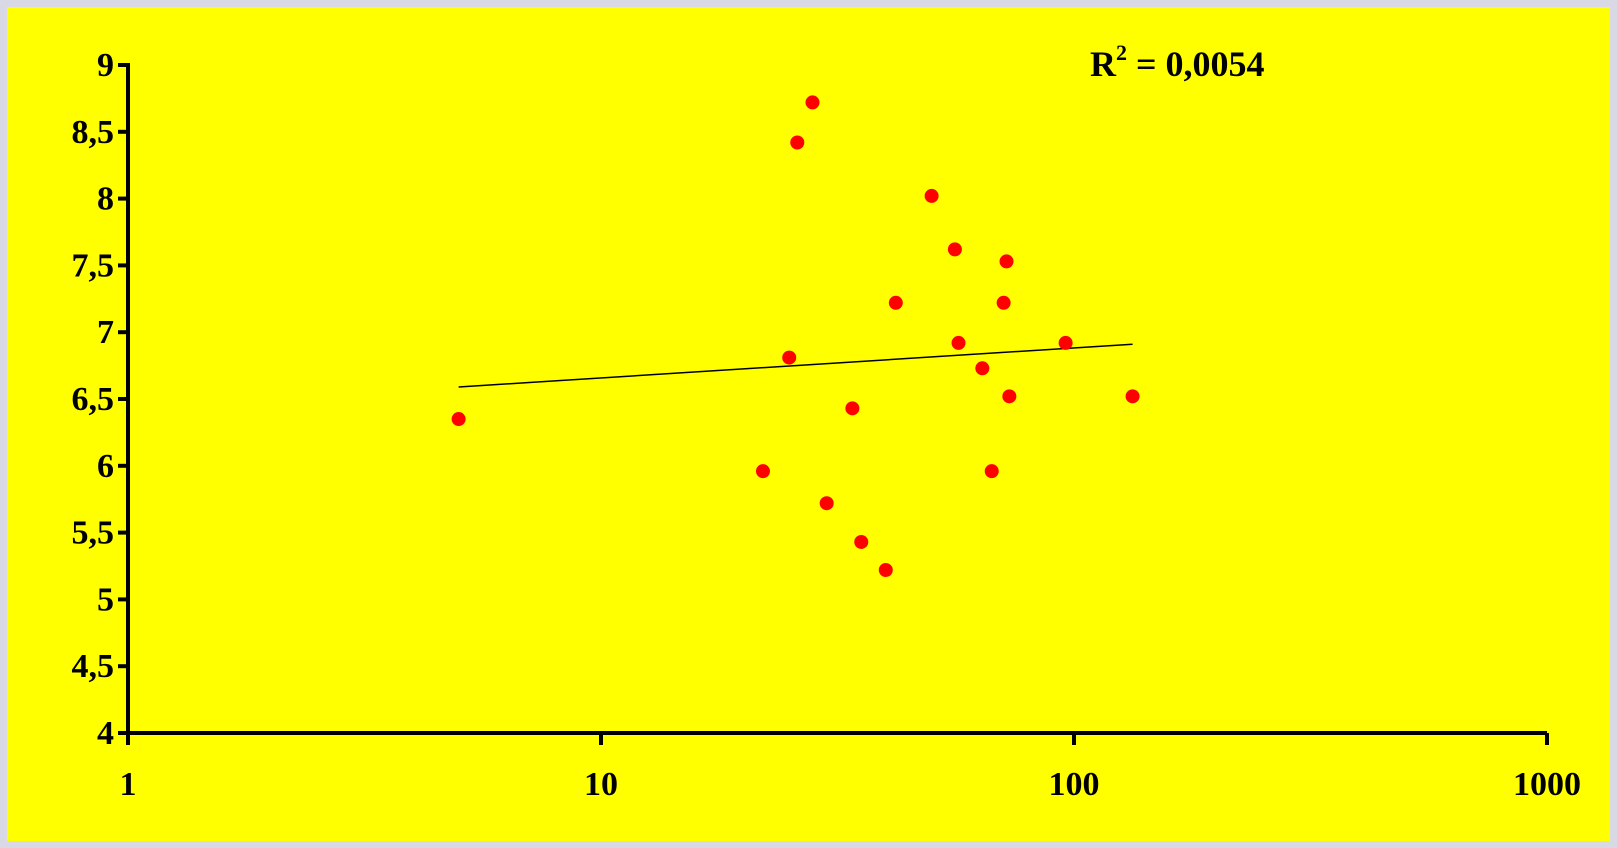  What do you see at coordinates (1547, 784) in the screenshot?
I see `x-tick-label: 1000` at bounding box center [1547, 784].